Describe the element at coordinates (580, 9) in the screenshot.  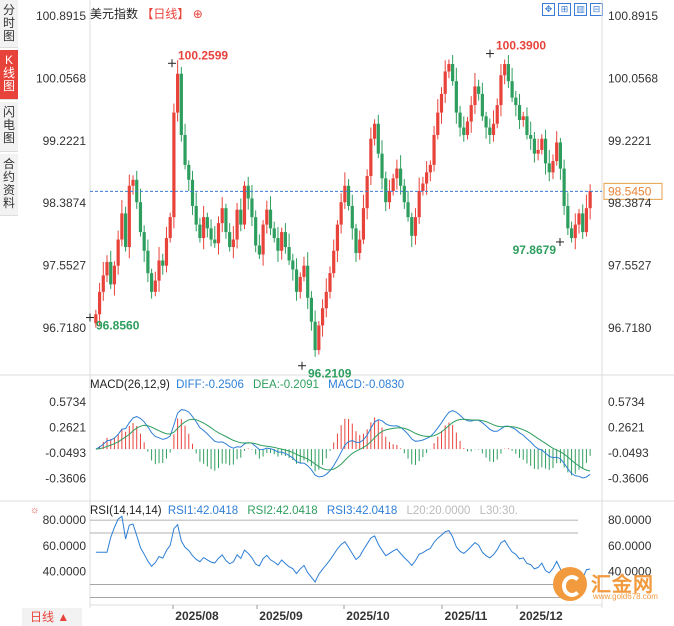
I see `bar-chart-icon: ▥` at that location.